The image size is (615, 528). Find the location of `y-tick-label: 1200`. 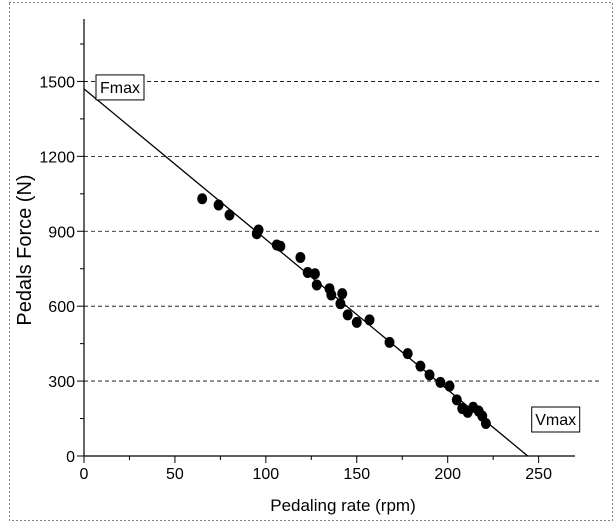

y-tick-label: 1200 is located at coordinates (57, 157).